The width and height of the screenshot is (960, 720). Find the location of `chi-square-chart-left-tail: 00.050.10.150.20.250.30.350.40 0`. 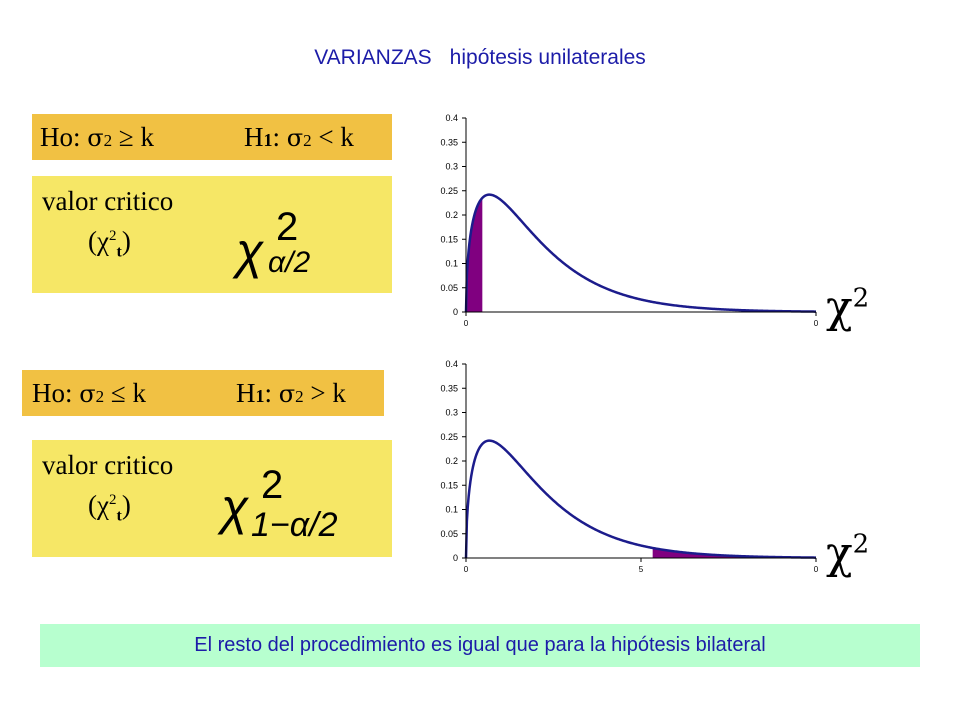

chi-square-chart-left-tail: 00.050.10.150.20.250.30.350.40 0 is located at coordinates (629, 220).